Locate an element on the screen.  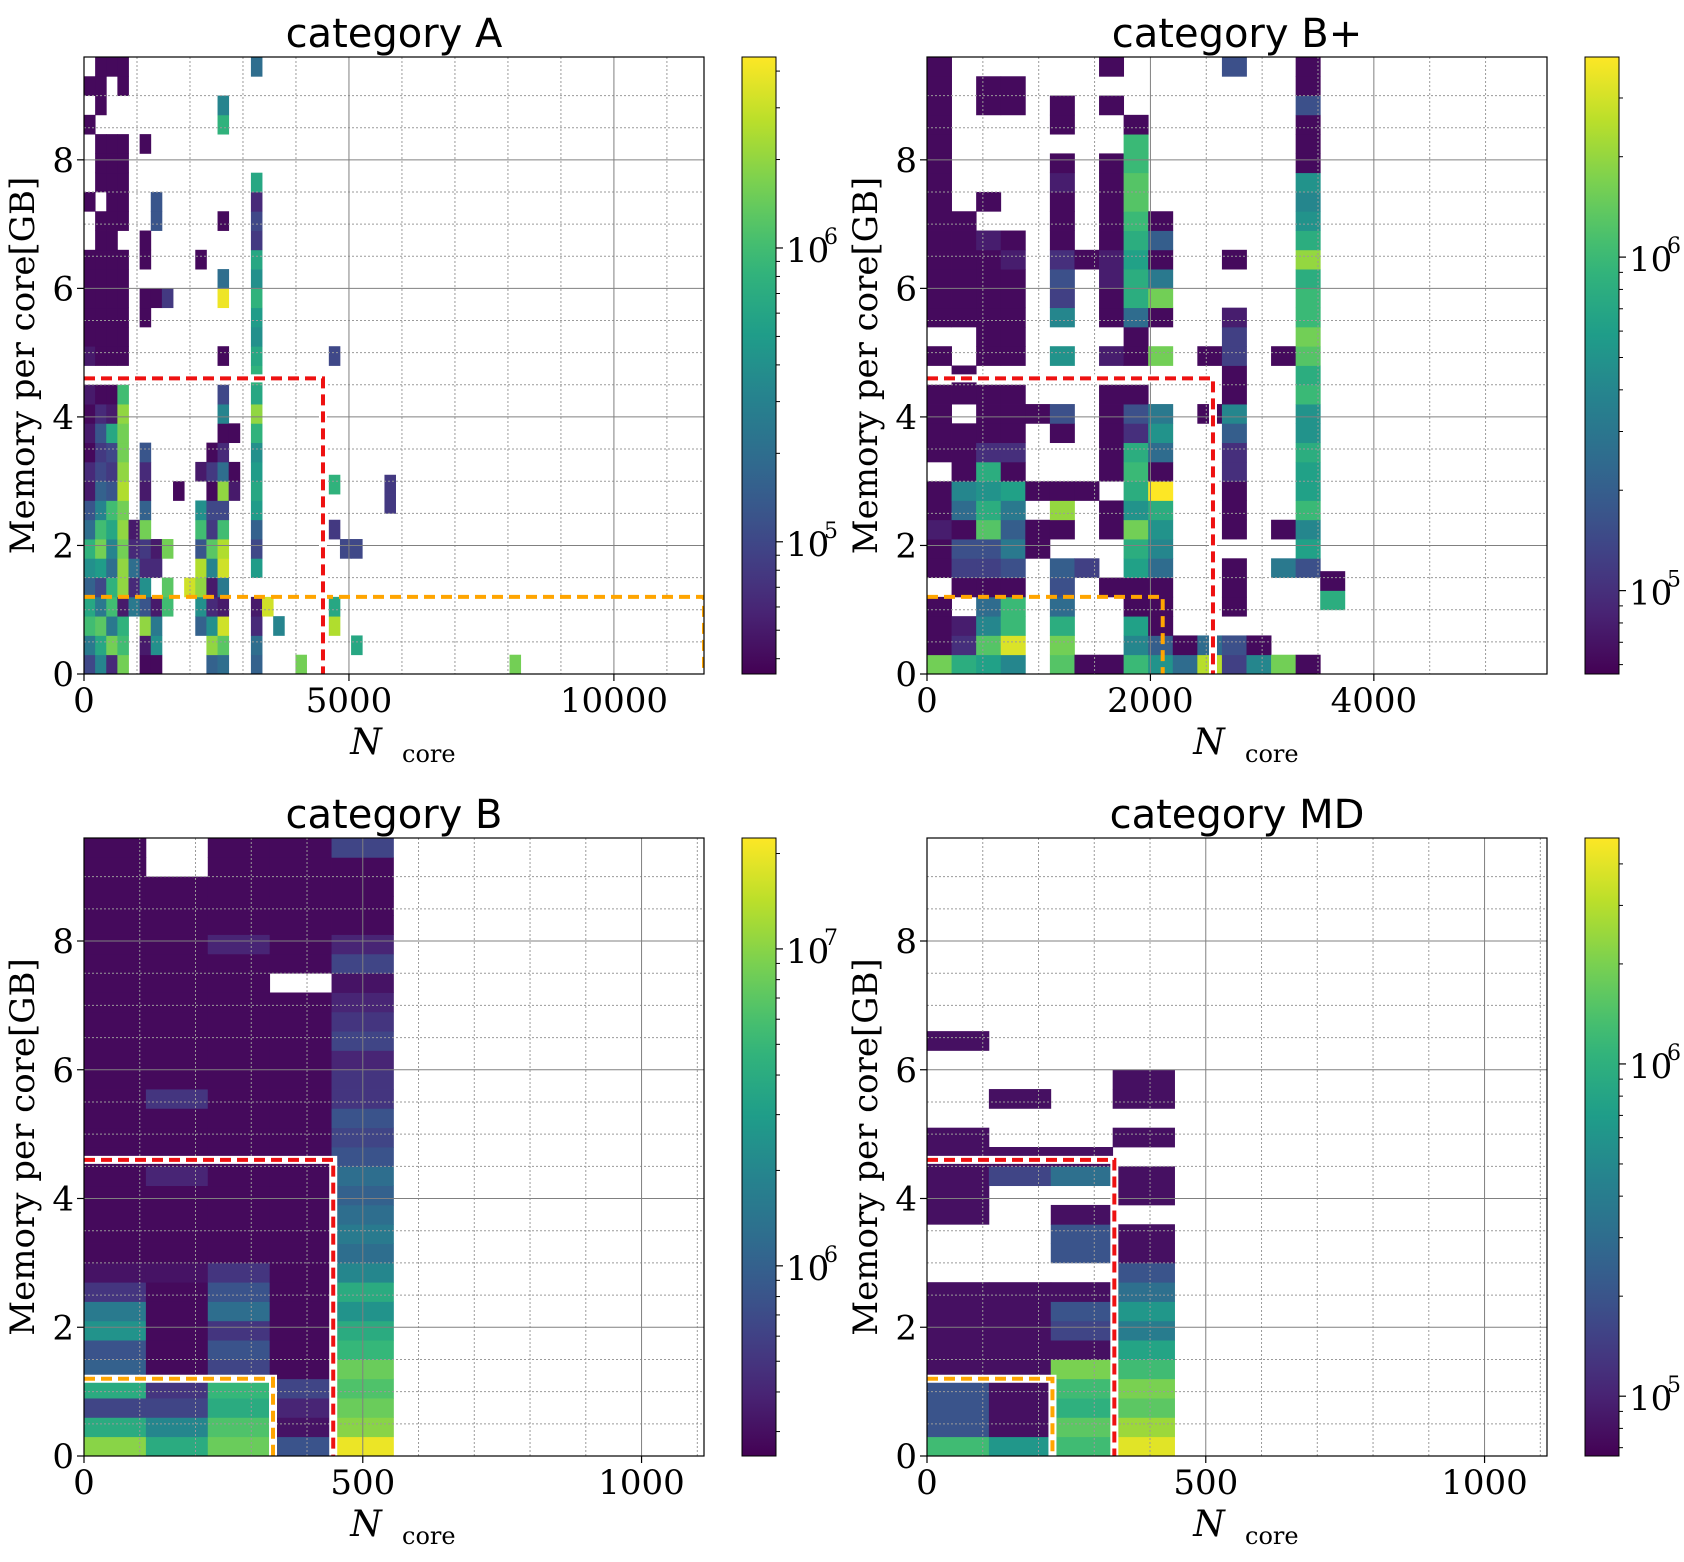
colorbar-gradient is located at coordinates (1602, 365).